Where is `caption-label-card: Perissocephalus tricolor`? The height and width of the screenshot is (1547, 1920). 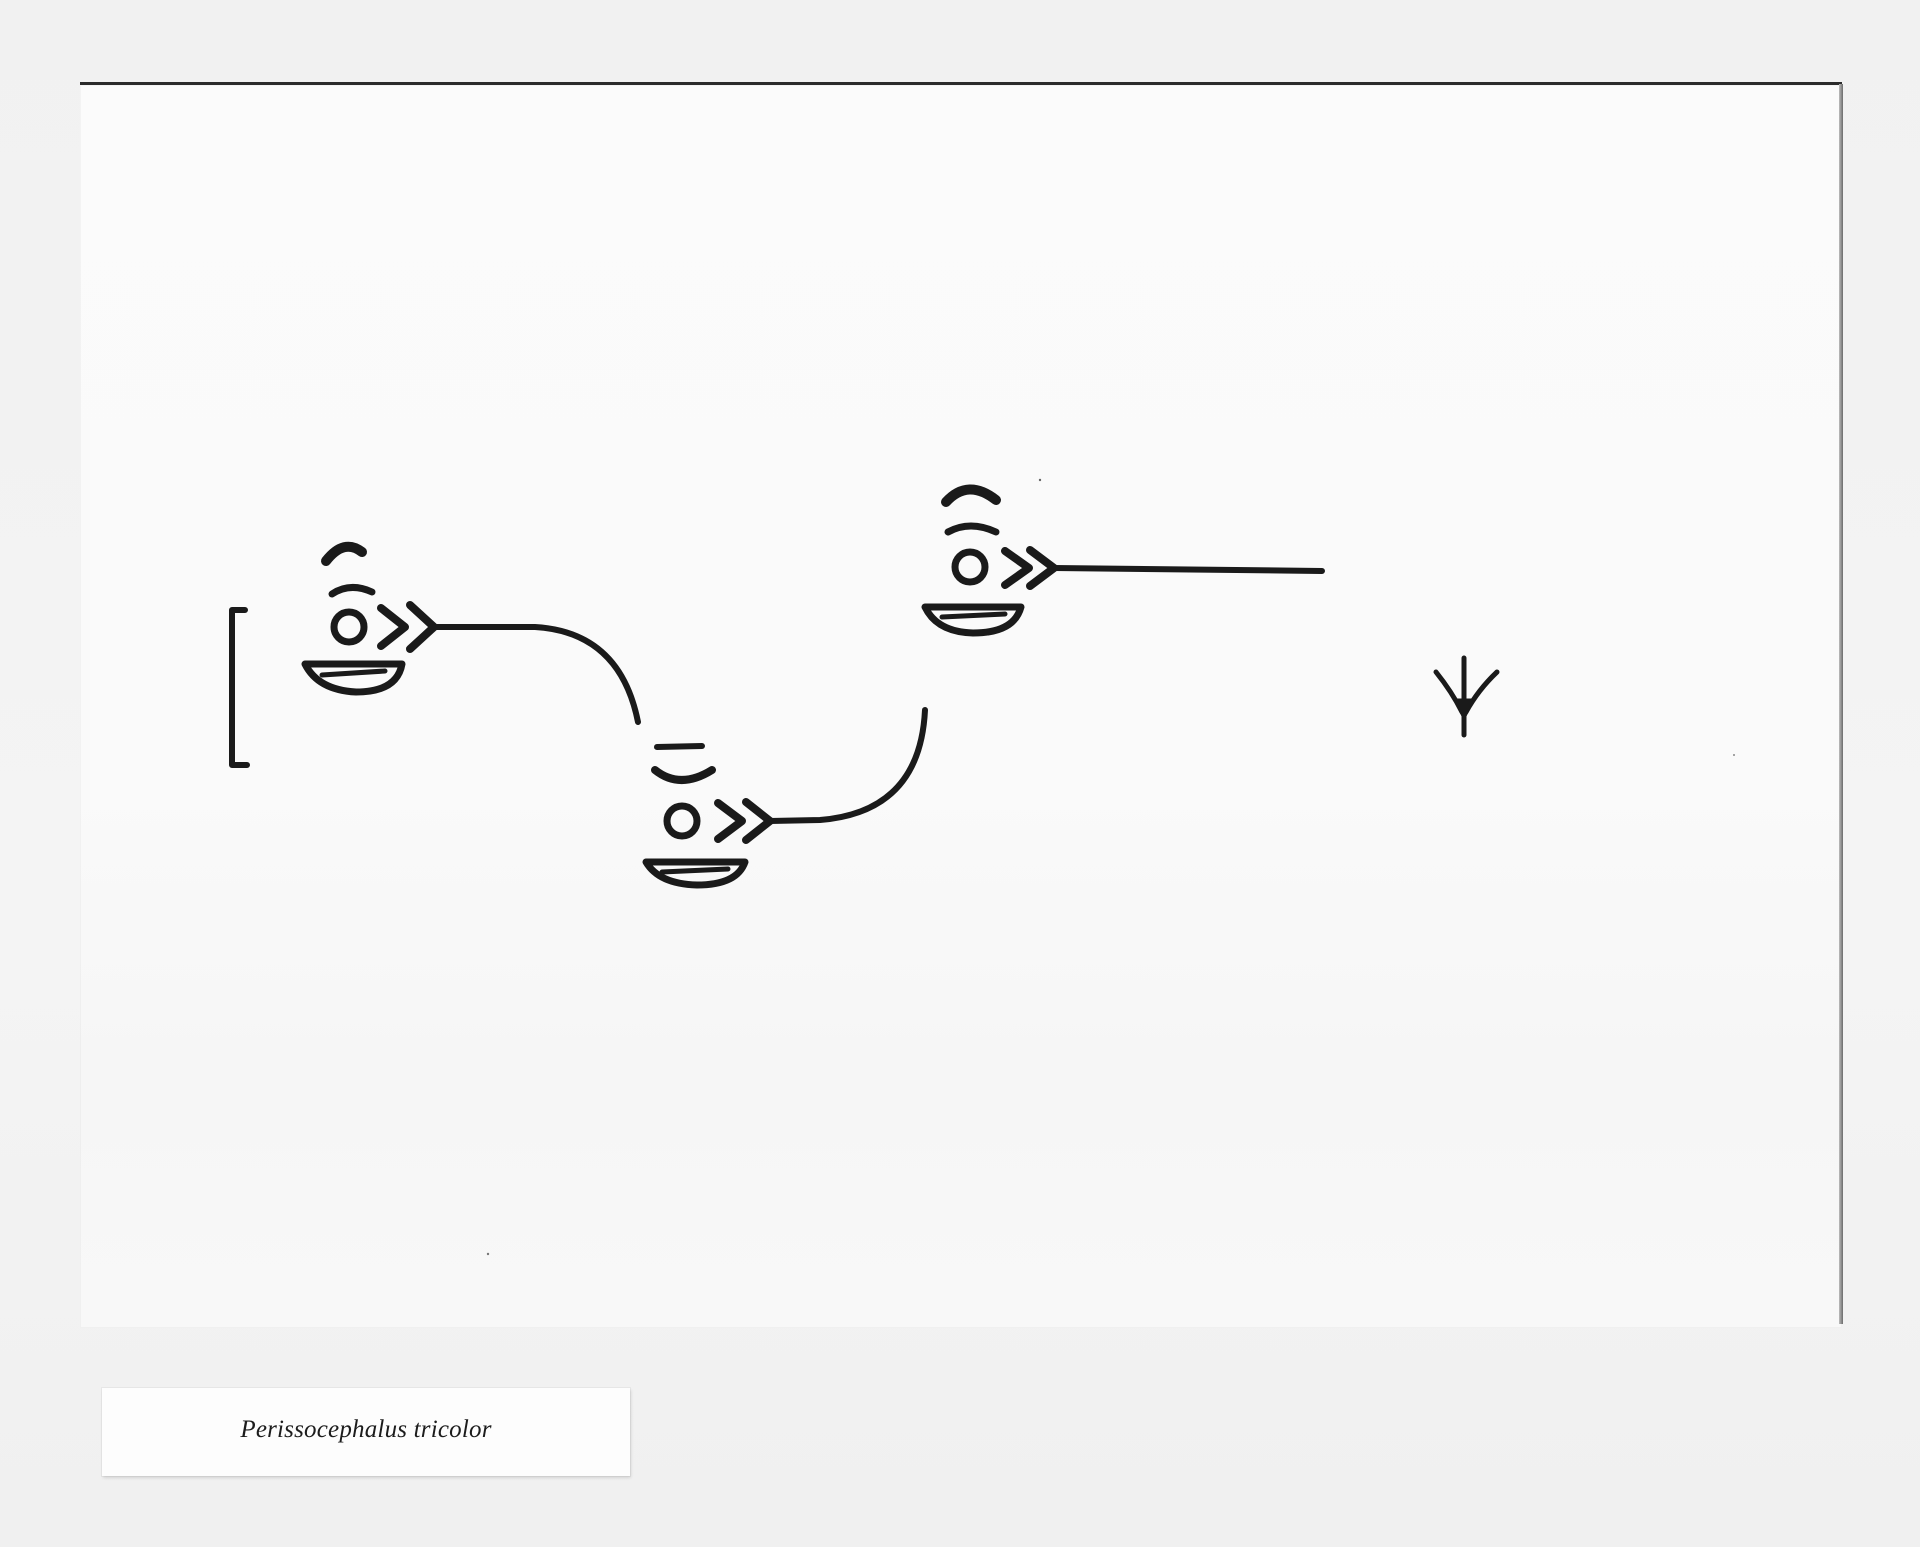 caption-label-card: Perissocephalus tricolor is located at coordinates (366, 1432).